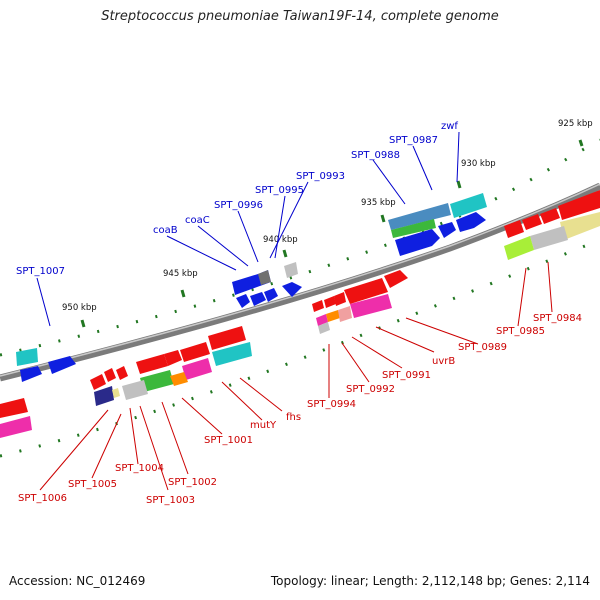 The width and height of the screenshot is (600, 600). What do you see at coordinates (197, 220) in the screenshot?
I see `gene-label: coaC` at bounding box center [197, 220].